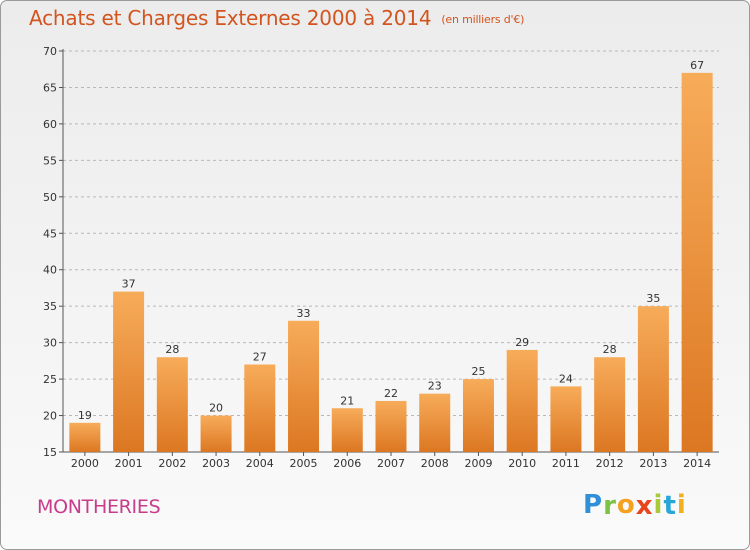  Describe the element at coordinates (50, 452) in the screenshot. I see `y-tick-label: 15` at that location.